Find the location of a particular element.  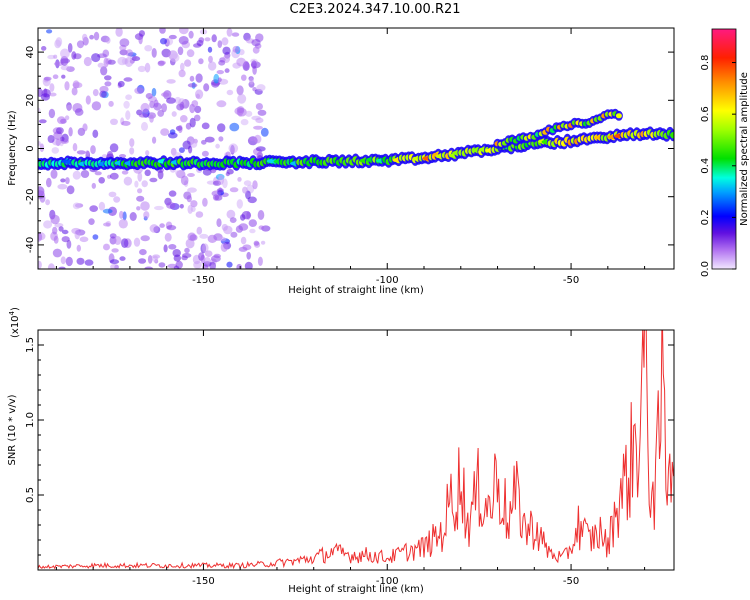

colorbar-frame is located at coordinates (724, 149).